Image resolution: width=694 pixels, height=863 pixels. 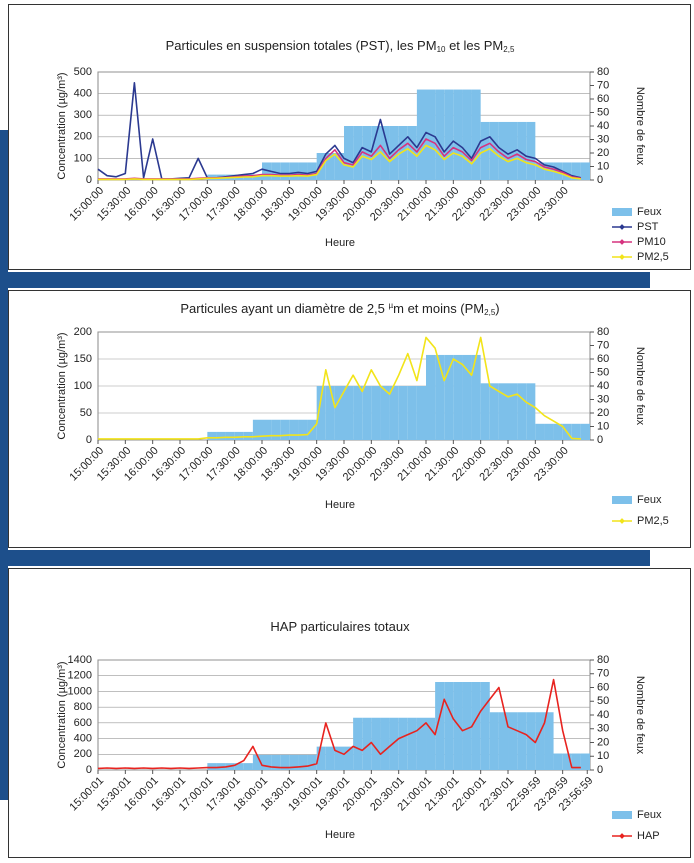 I want to click on y-tick-label: 500, so click(x=83, y=72).